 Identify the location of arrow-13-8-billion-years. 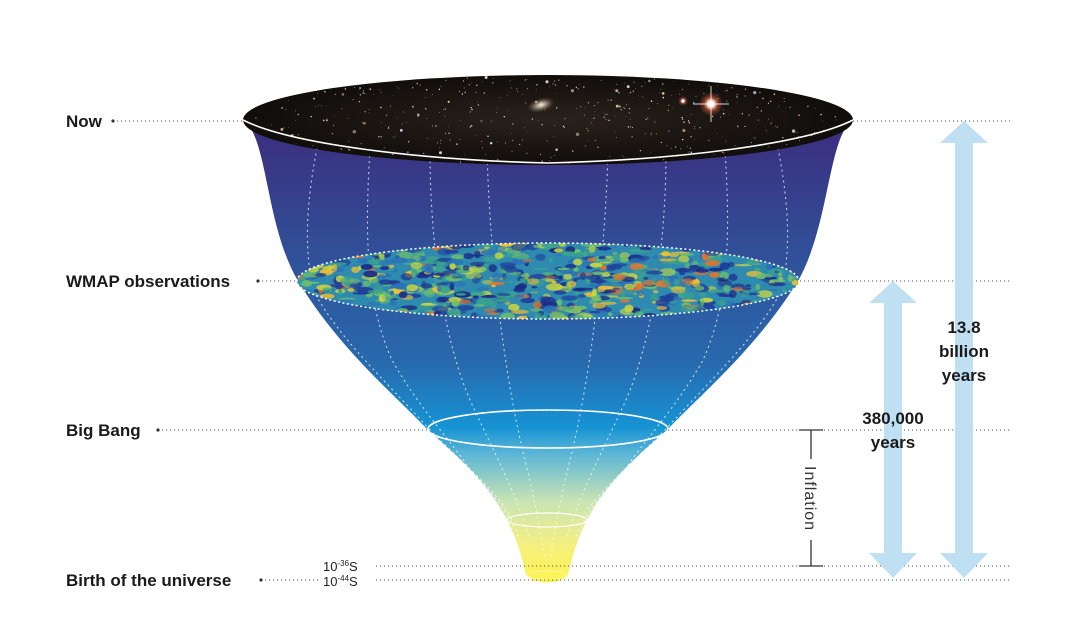
(964, 349).